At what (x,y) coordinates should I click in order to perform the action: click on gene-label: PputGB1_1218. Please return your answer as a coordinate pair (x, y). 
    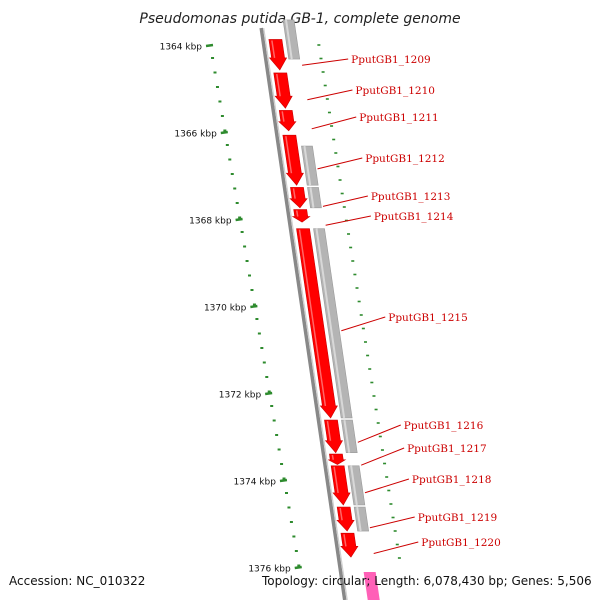
    Looking at the image, I should click on (452, 480).